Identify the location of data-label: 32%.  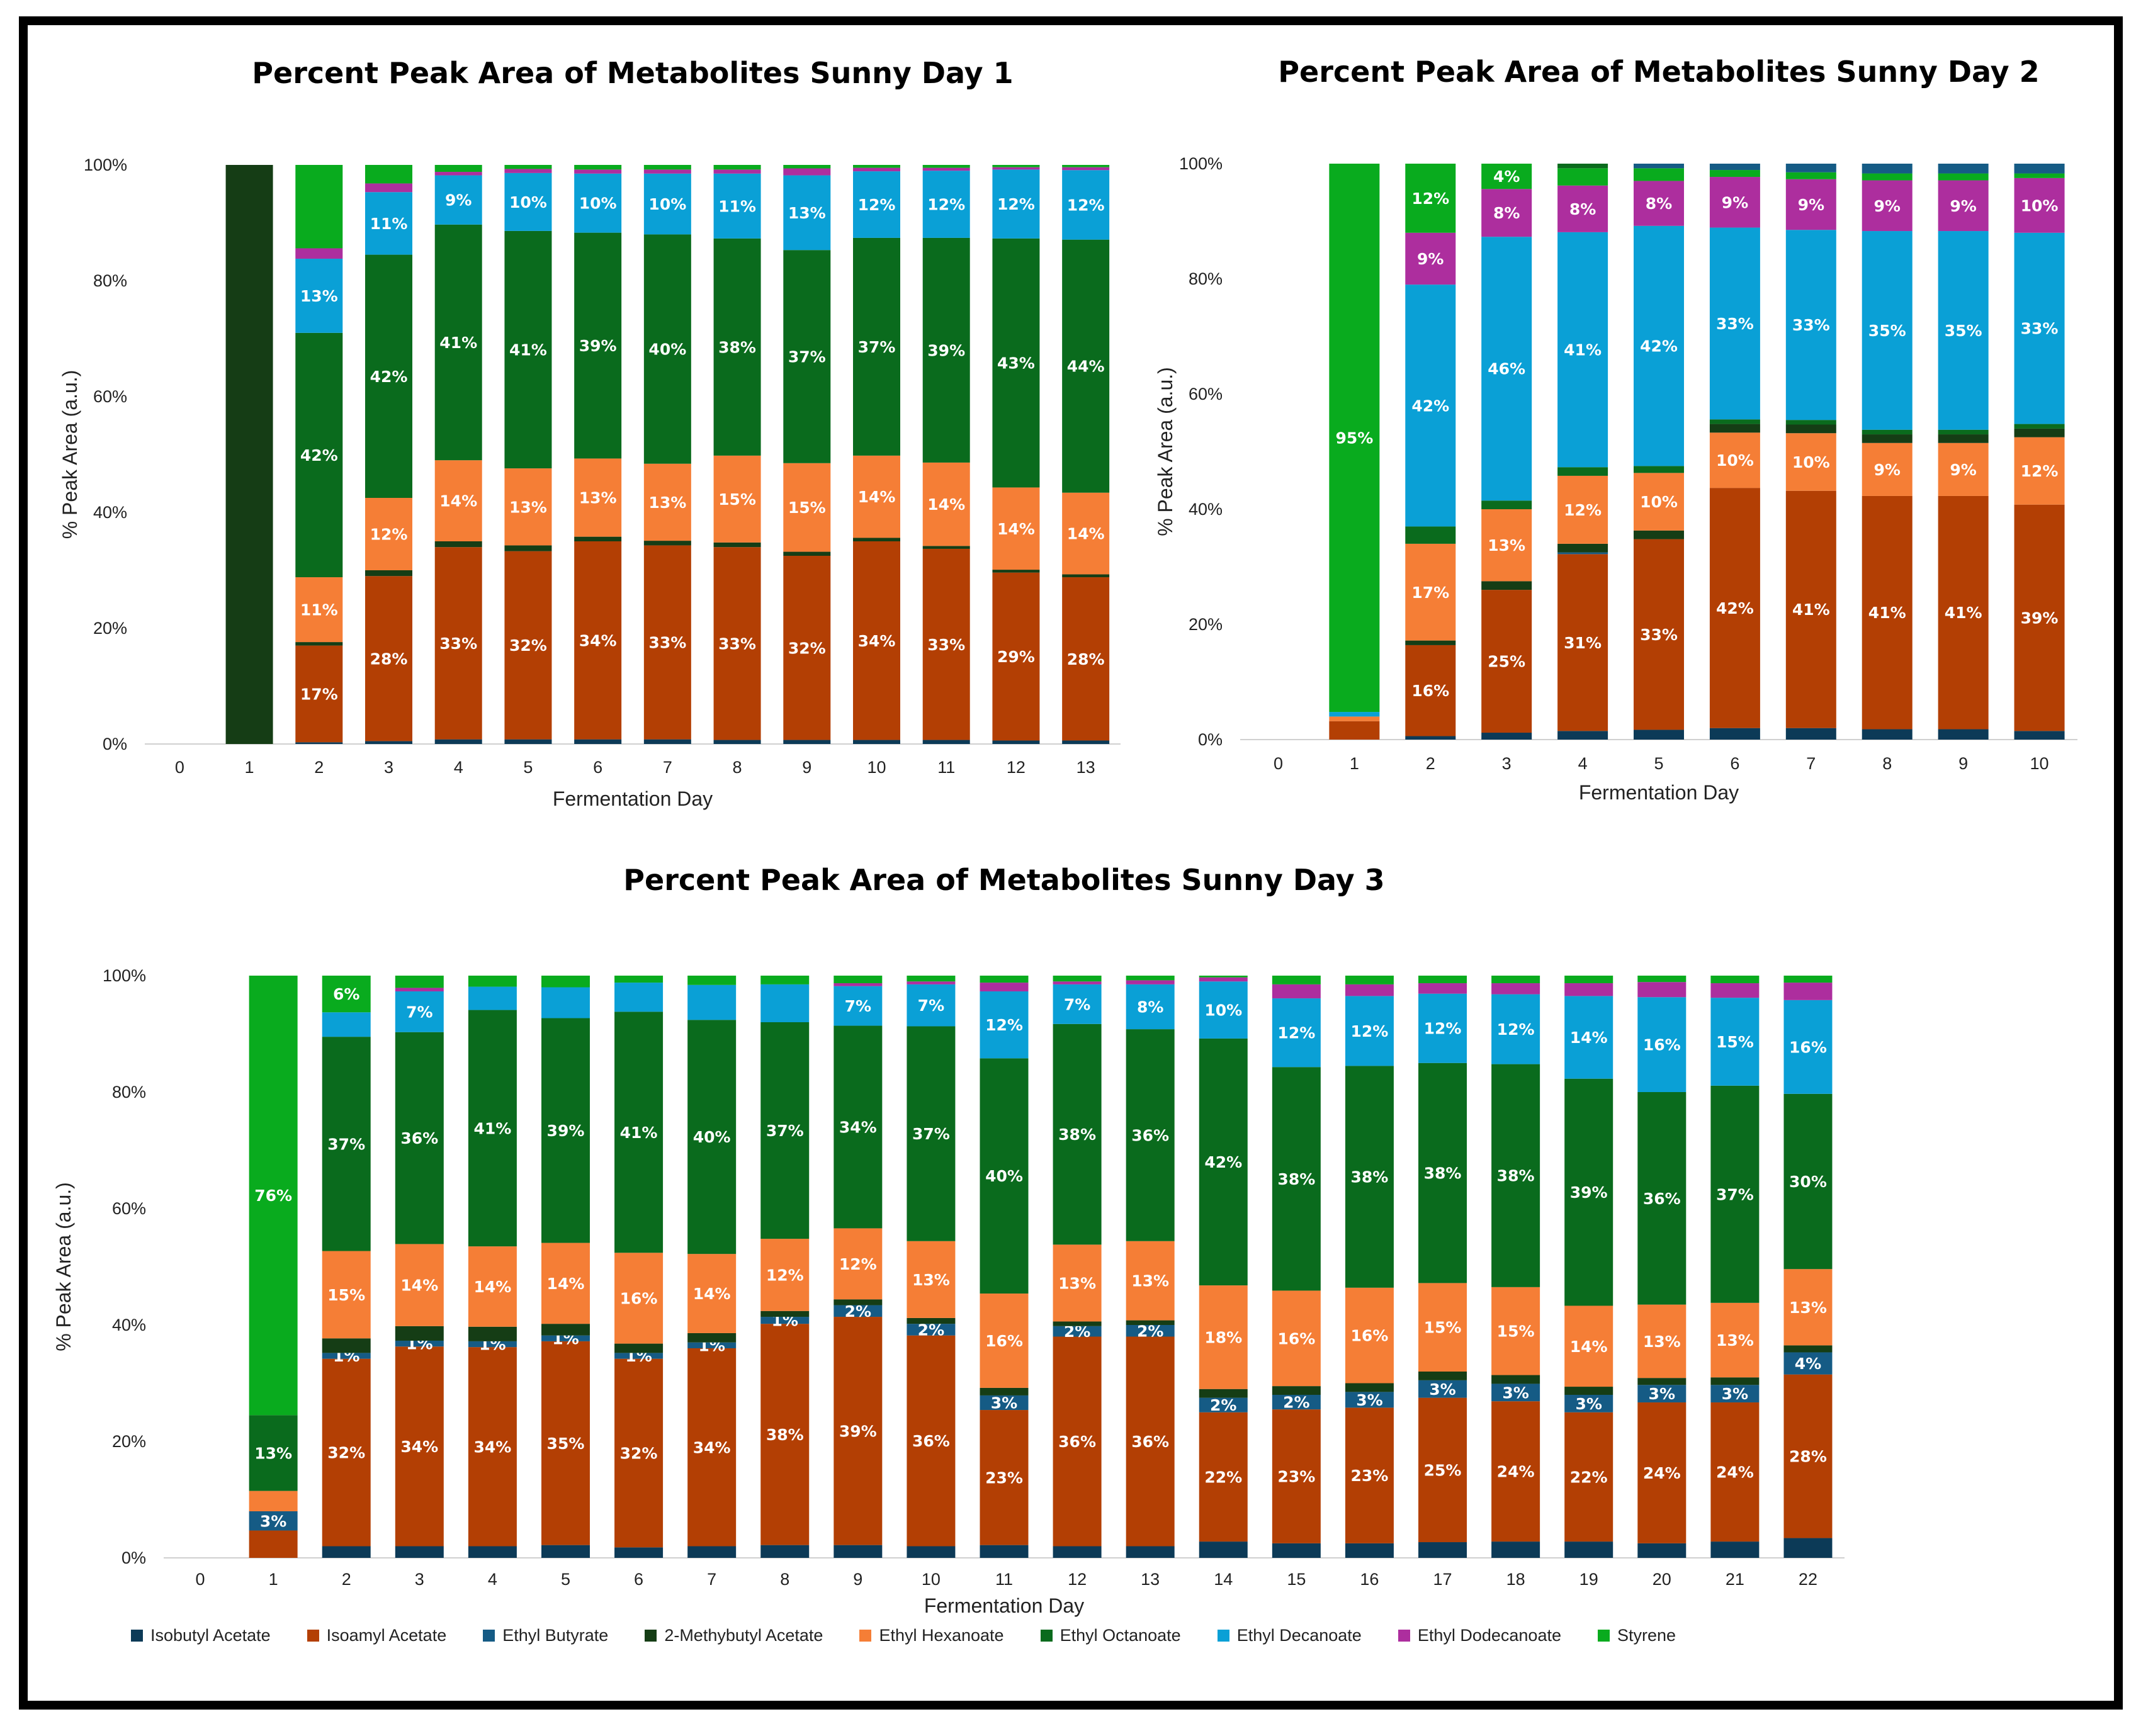
(528, 645).